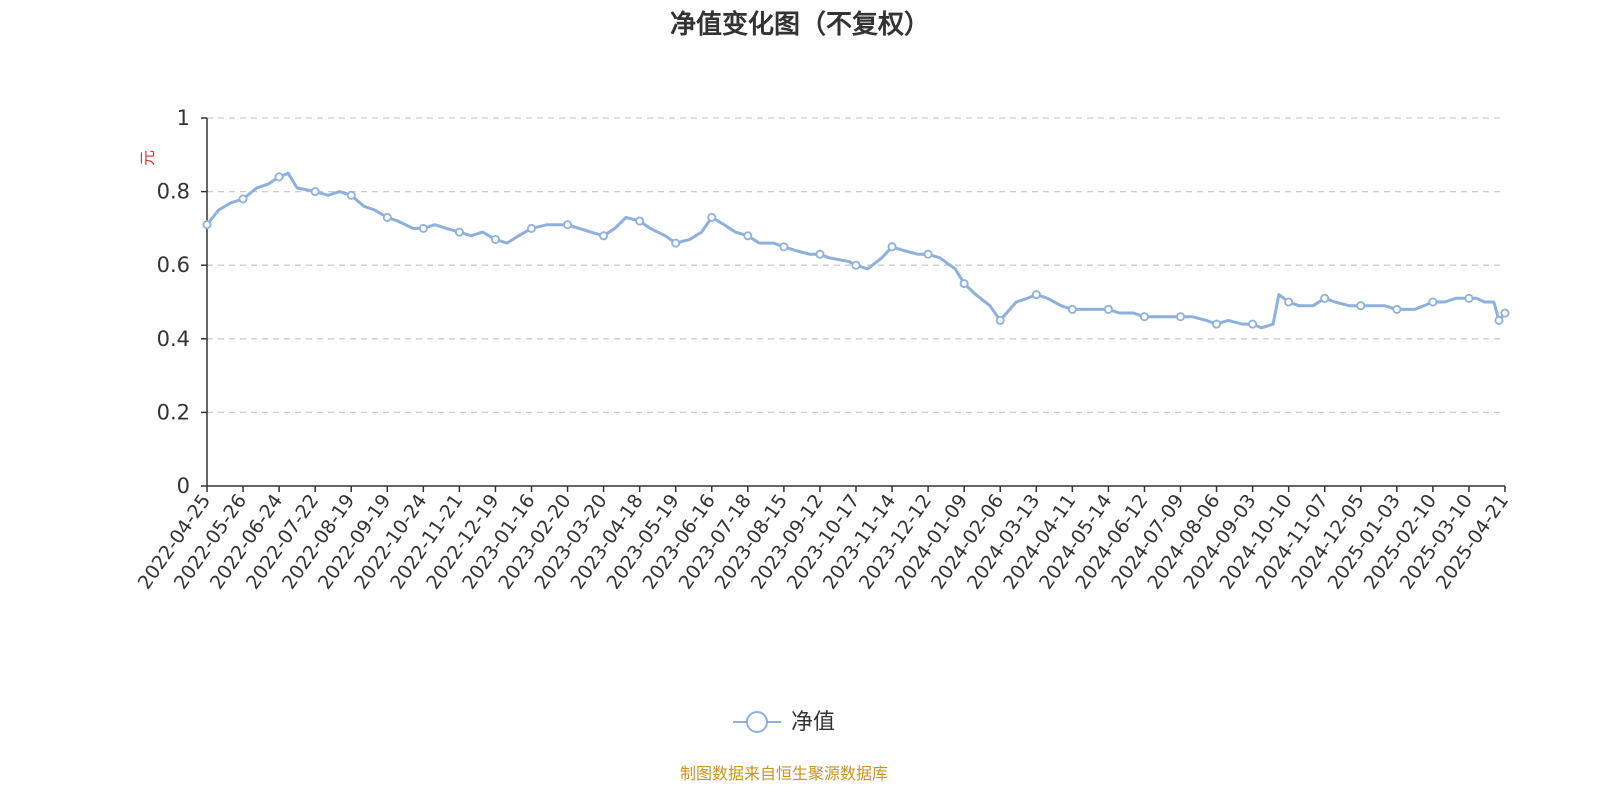  Describe the element at coordinates (182, 302) in the screenshot. I see `y-axis-ticks: 0 0.2 0.4 0.6 0.8 1` at that location.